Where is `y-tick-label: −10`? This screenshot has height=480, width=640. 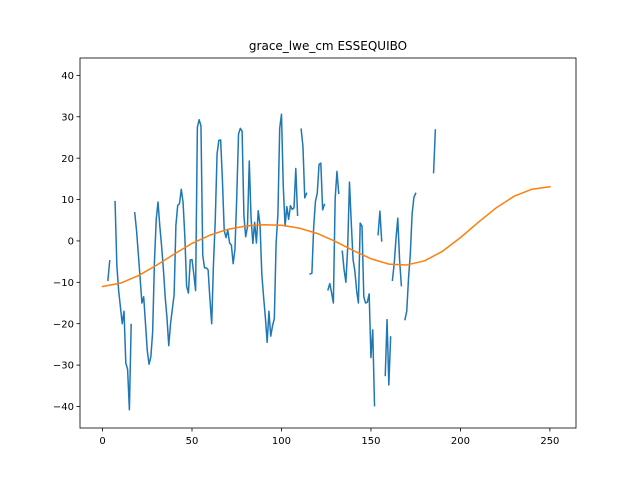
y-tick-label: −10 is located at coordinates (63, 283).